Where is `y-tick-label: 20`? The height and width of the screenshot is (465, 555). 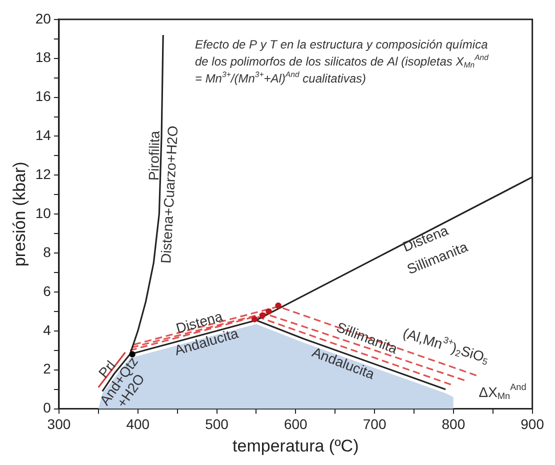 y-tick-label: 20 is located at coordinates (43, 18).